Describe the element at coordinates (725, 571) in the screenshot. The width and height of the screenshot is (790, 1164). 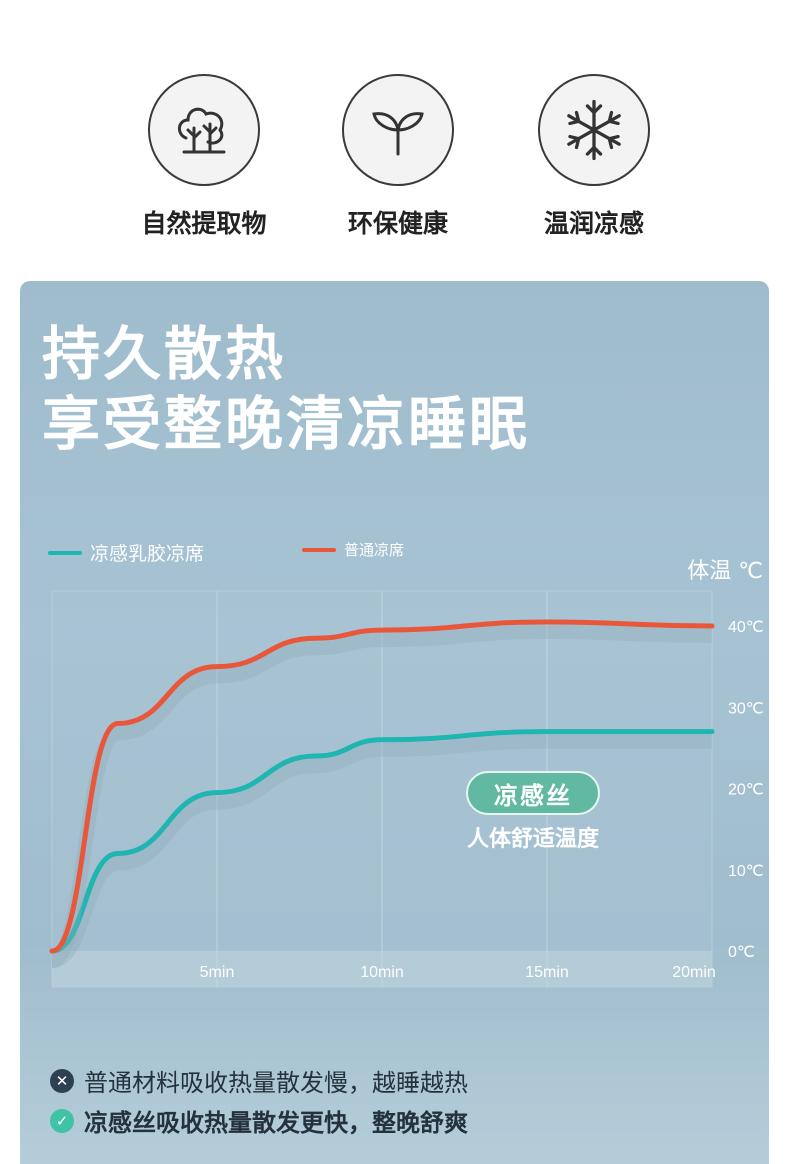
I see `y-axis-unit: 体温 ℃` at that location.